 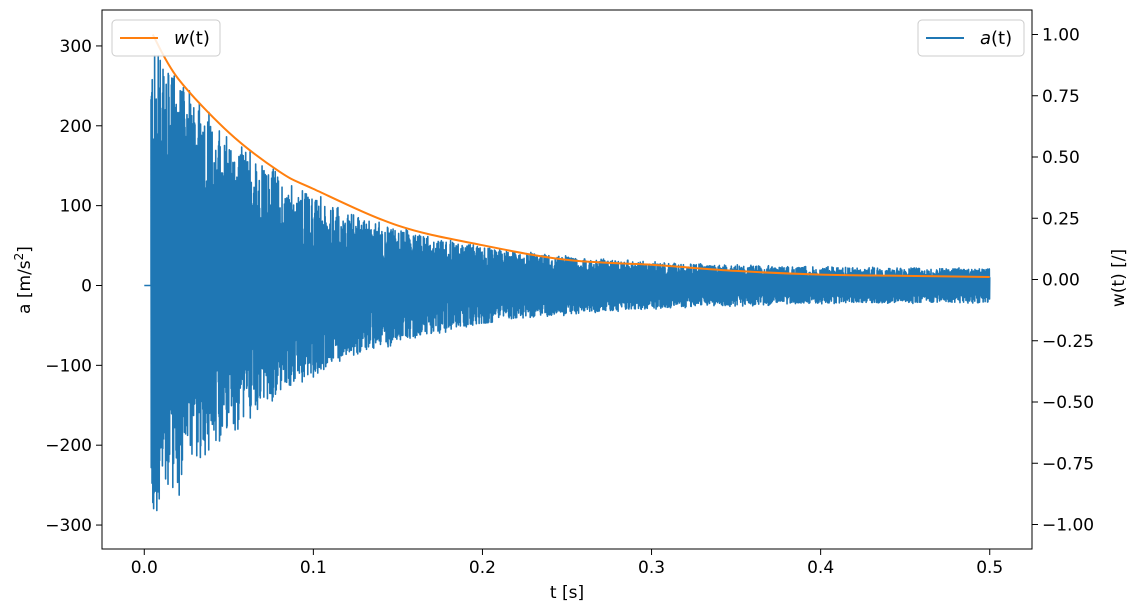 What do you see at coordinates (1119, 278) in the screenshot?
I see `y-right-axis-label: w(t) [/]` at bounding box center [1119, 278].